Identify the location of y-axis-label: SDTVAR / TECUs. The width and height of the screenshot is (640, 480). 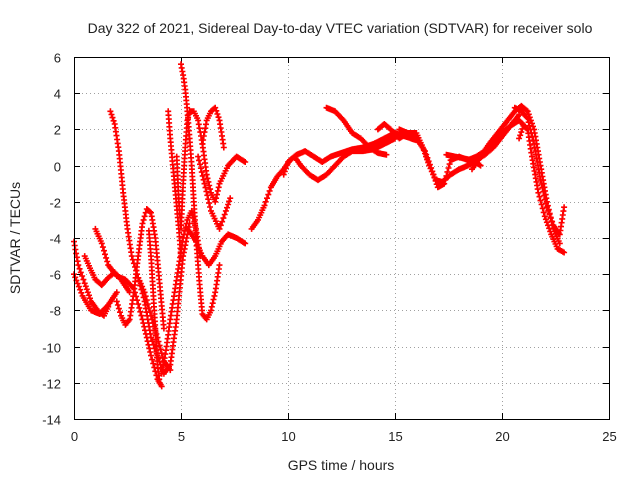
(15, 238).